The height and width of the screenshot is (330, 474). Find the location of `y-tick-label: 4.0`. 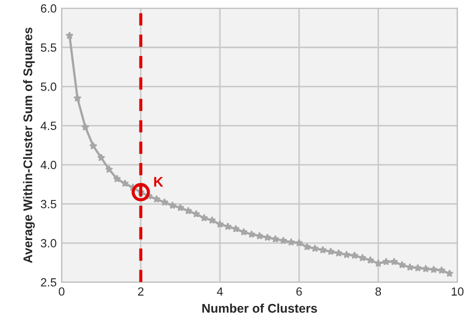

y-tick-label: 4.0 is located at coordinates (48, 165).